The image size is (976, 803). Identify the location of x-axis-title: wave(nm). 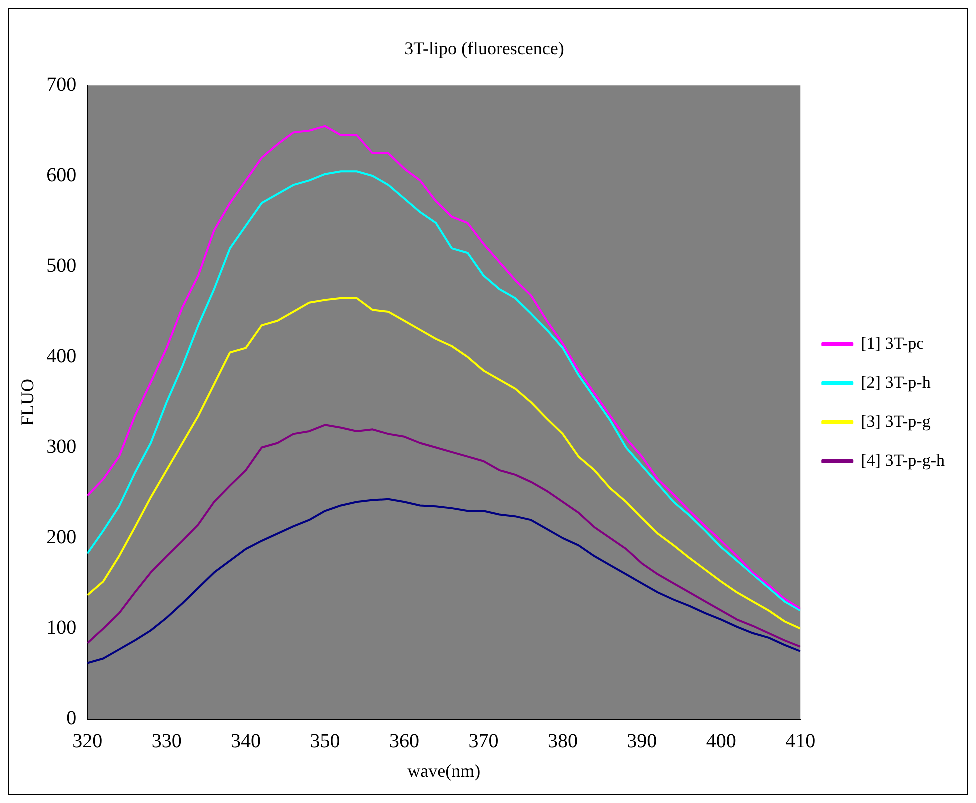
(444, 770).